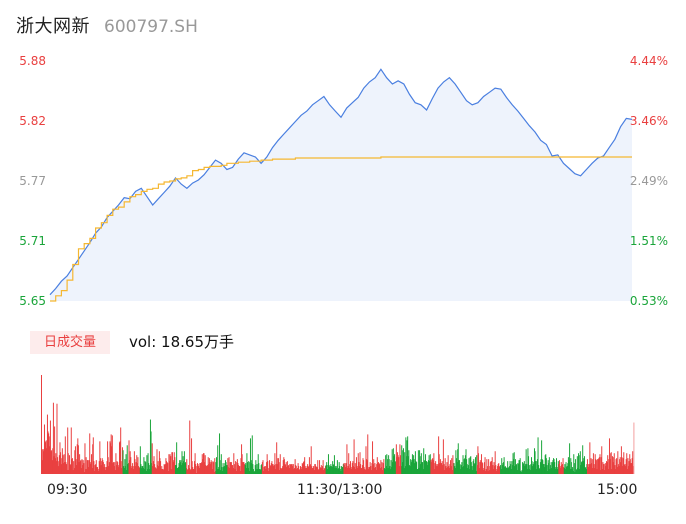 This screenshot has height=524, width=686. Describe the element at coordinates (70, 342) in the screenshot. I see `volume-badge: 日成交量` at that location.